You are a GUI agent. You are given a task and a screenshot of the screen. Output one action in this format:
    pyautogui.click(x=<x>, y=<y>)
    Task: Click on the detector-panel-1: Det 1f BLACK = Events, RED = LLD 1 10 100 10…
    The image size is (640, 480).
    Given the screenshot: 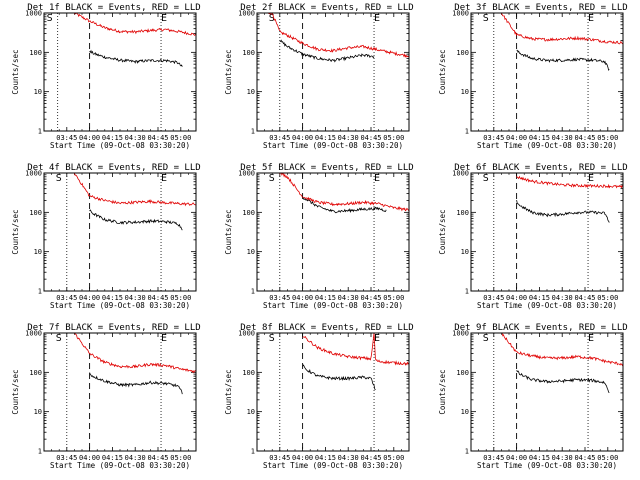 What is the action you would take?
    pyautogui.click(x=106, y=76)
    